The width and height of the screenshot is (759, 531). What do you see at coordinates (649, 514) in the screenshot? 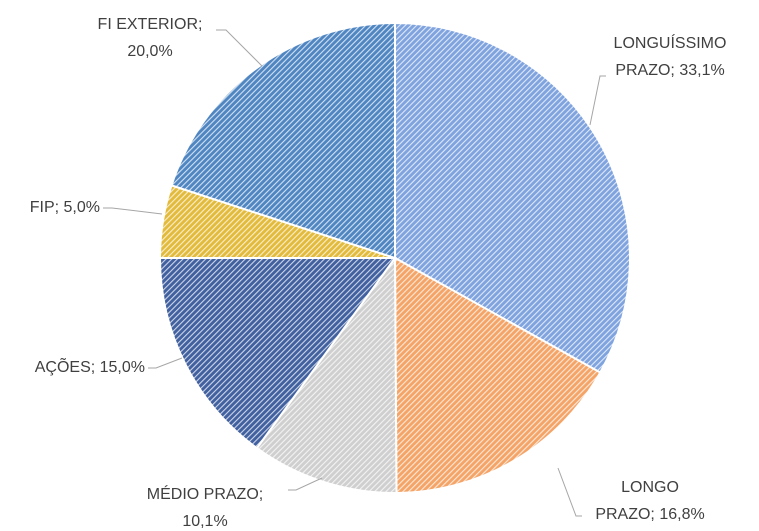
I see `data-label: PRAZO; 16,8%` at bounding box center [649, 514].